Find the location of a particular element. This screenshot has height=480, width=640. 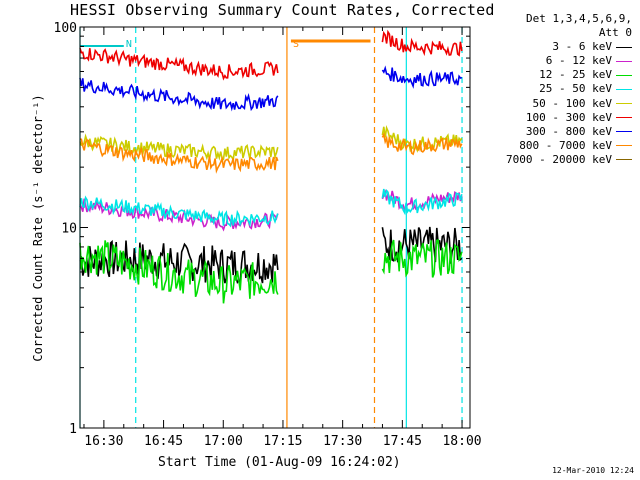

annotation-1: S is located at coordinates (296, 44).